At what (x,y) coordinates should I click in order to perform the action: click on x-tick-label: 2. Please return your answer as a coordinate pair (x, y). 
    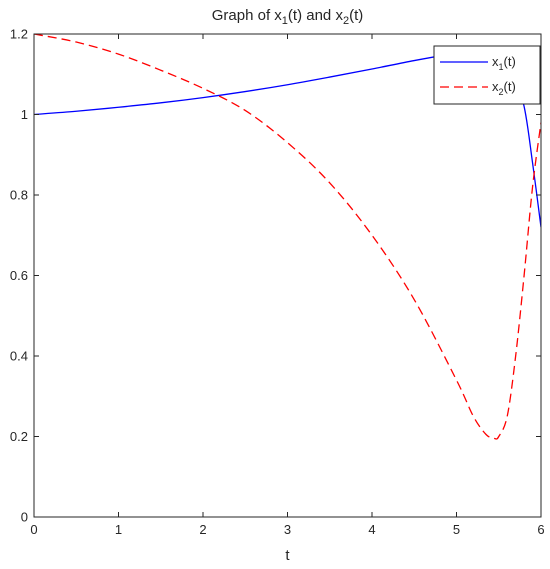
    Looking at the image, I should click on (202, 529).